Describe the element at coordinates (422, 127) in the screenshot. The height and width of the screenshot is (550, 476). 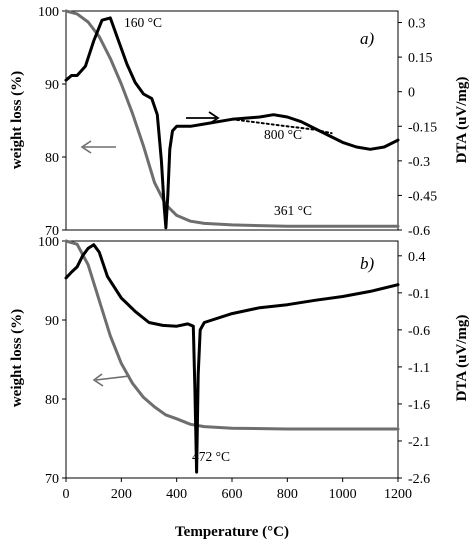
I see `right-tick-label: -0.15` at that location.